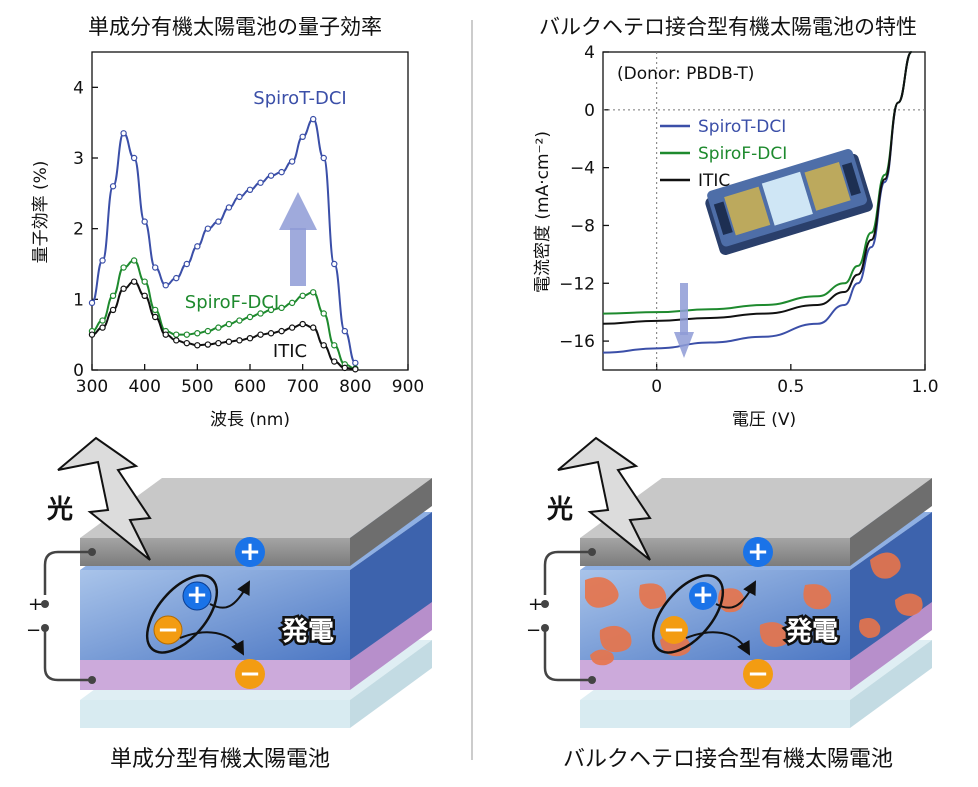  Describe the element at coordinates (78, 159) in the screenshot. I see `y-tick-label: 3` at that location.